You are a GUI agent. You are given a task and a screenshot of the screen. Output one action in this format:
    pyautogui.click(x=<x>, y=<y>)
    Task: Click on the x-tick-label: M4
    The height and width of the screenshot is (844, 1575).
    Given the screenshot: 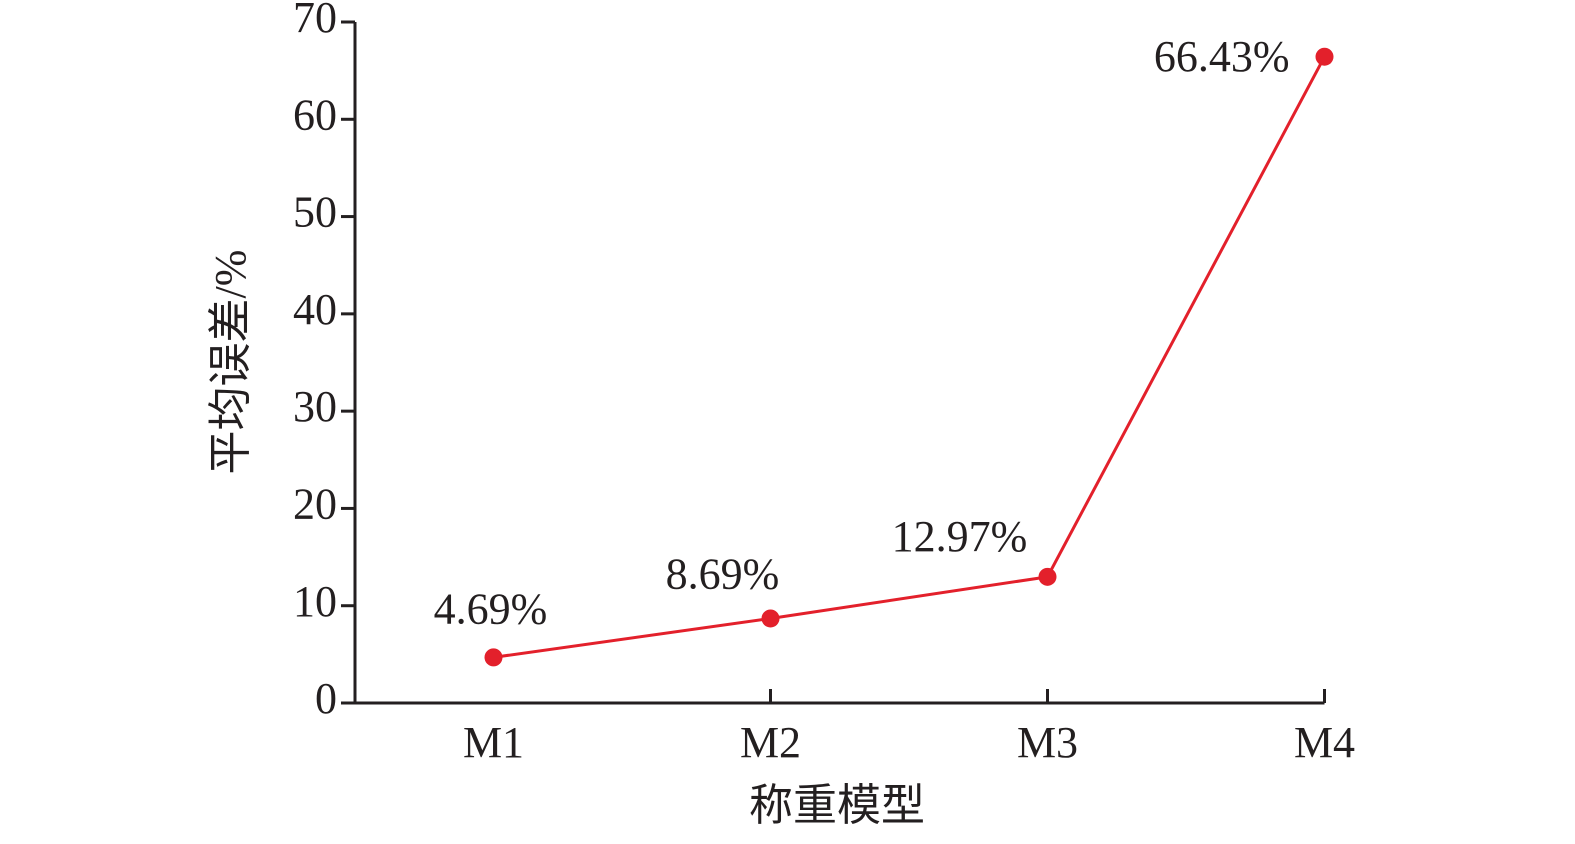 What is the action you would take?
    pyautogui.click(x=1324, y=742)
    